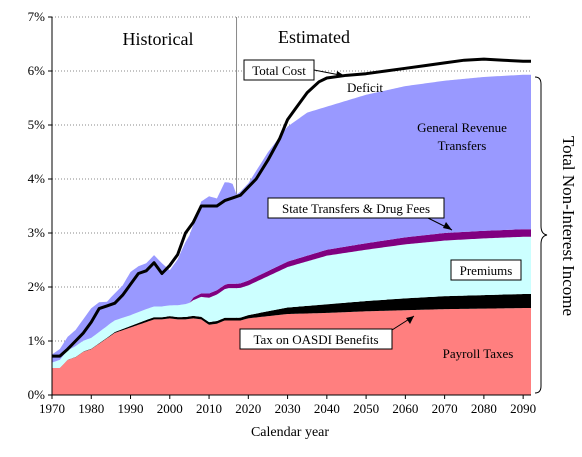  What do you see at coordinates (37, 340) in the screenshot?
I see `y-tick-label-1: 1%` at bounding box center [37, 340].